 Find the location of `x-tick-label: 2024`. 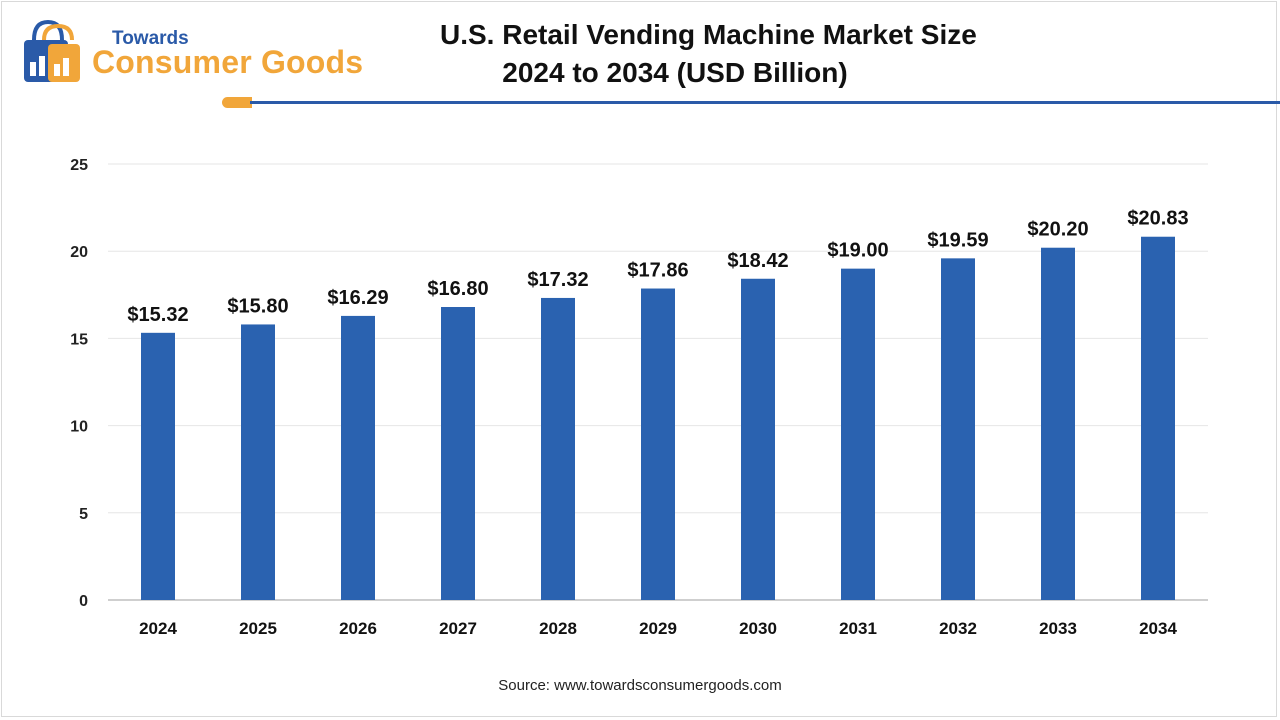

x-tick-label: 2024 is located at coordinates (158, 628).